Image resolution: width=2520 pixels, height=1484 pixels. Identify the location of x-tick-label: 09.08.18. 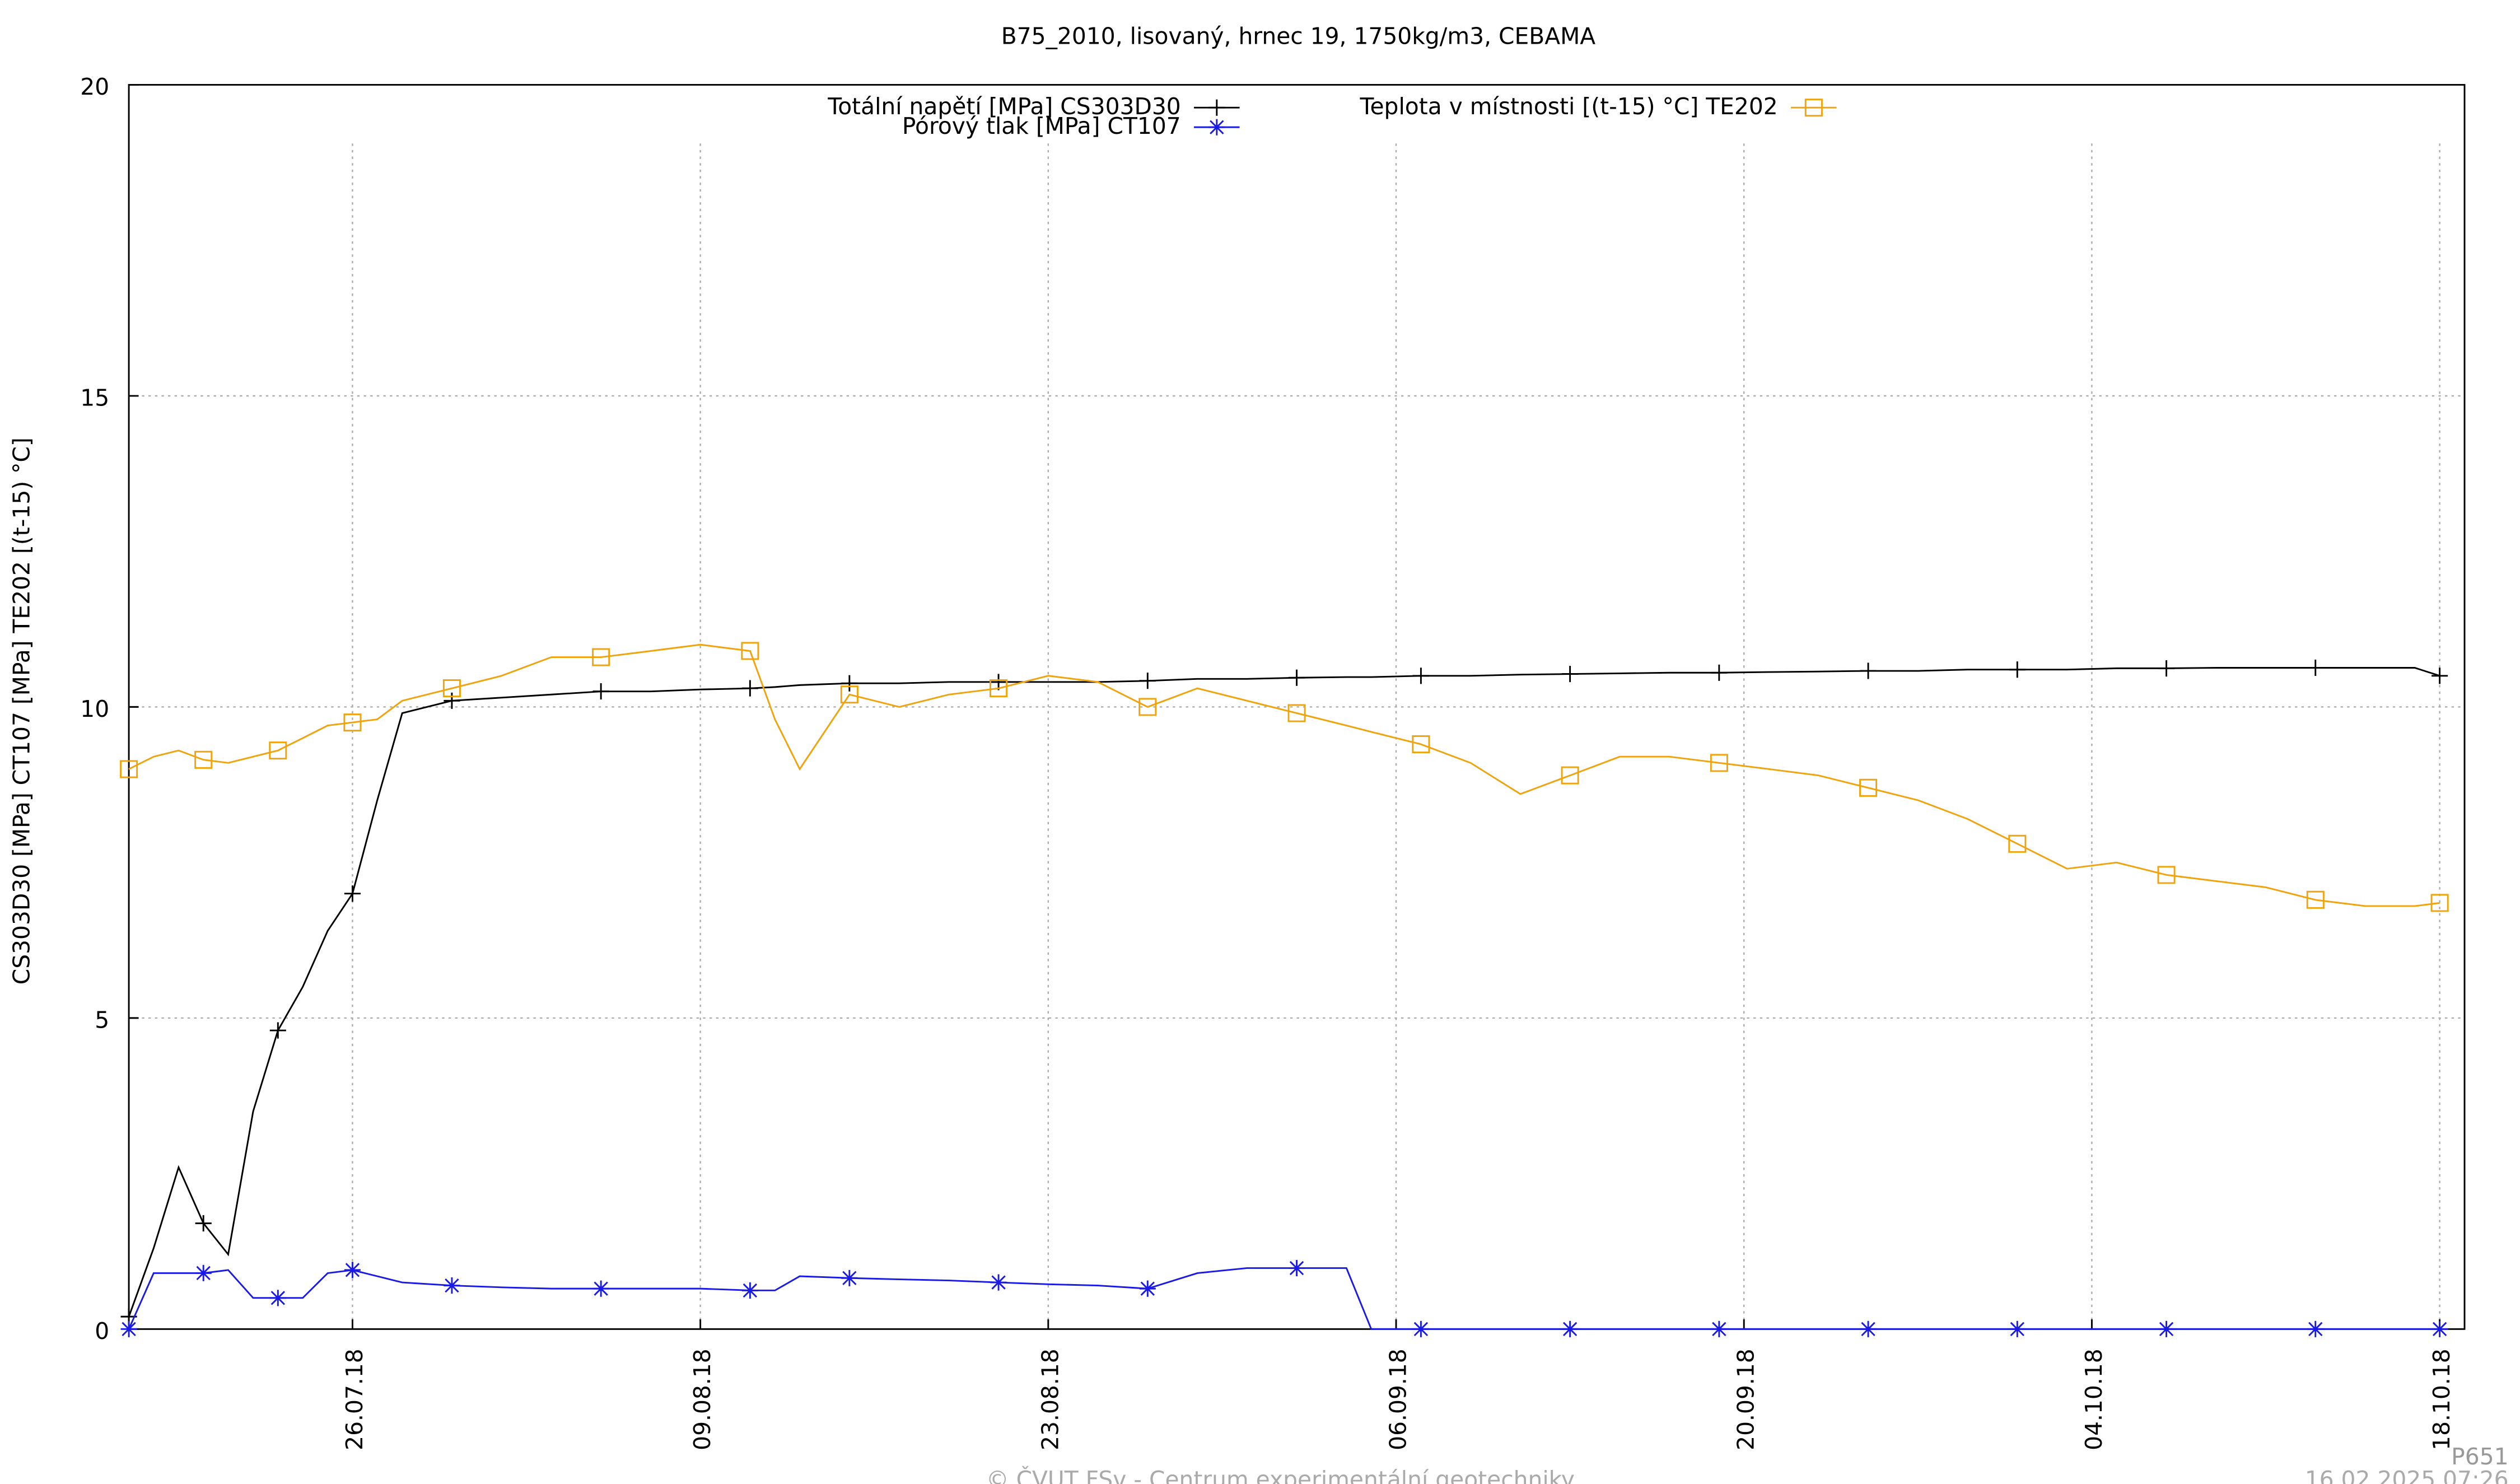
(703, 1399).